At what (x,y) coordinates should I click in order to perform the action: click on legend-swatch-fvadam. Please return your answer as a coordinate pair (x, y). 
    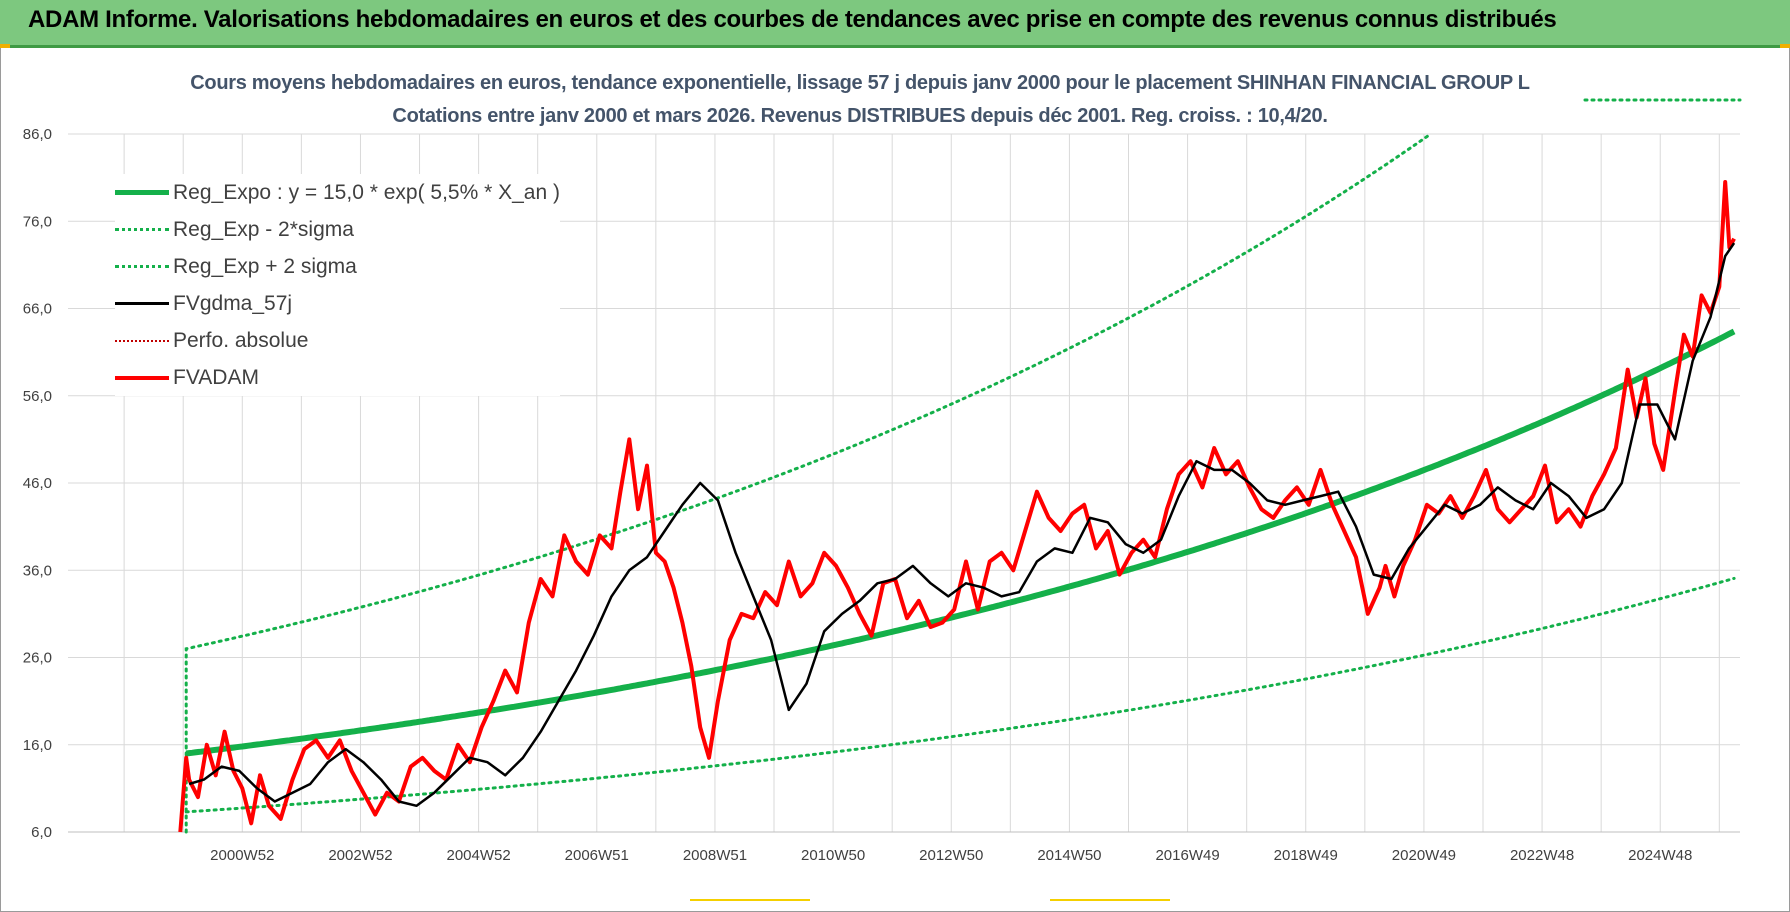
    Looking at the image, I should click on (142, 377).